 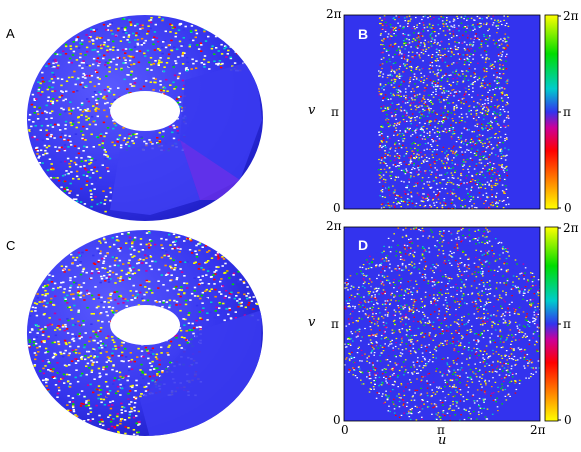 What do you see at coordinates (363, 34) in the screenshot?
I see `panel-label-b: B` at bounding box center [363, 34].